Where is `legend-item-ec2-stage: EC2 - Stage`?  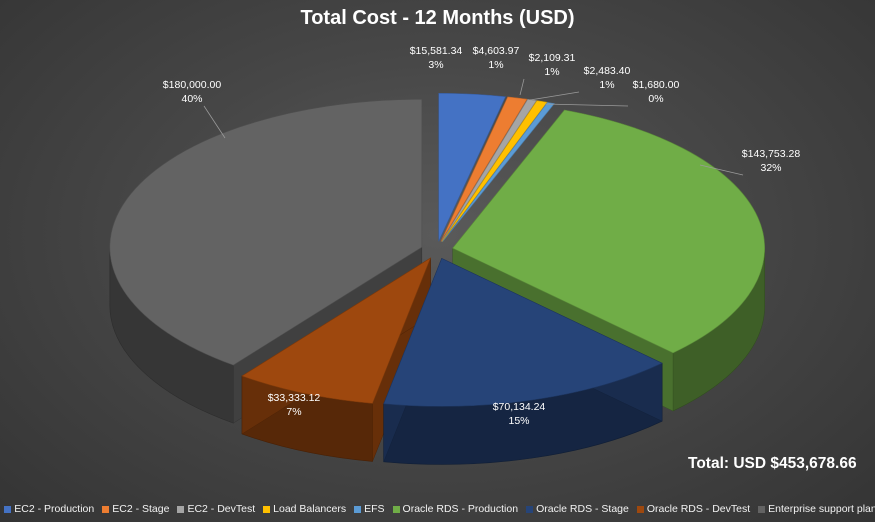
legend-item-ec2-stage: EC2 - Stage is located at coordinates (135, 509).